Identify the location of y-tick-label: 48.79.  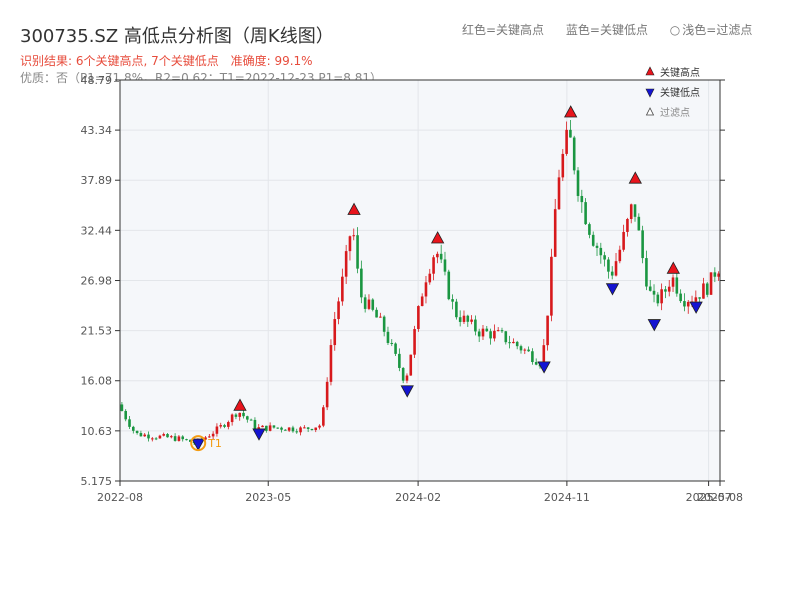
(97, 80).